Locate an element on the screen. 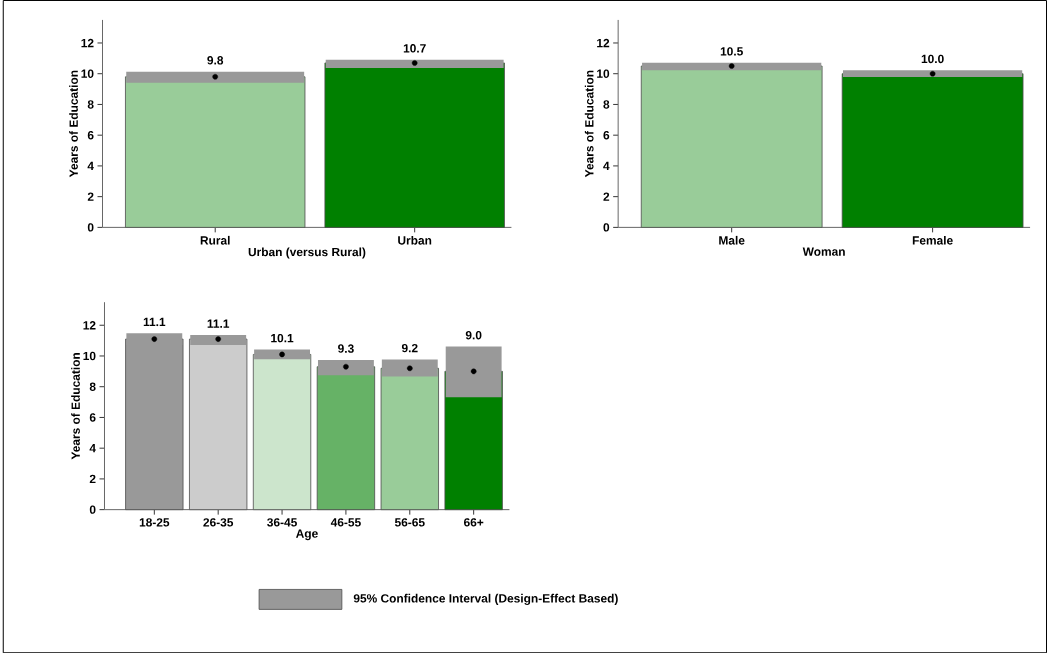 Image resolution: width=1047 pixels, height=653 pixels. data-label: 10.5 is located at coordinates (731, 51).